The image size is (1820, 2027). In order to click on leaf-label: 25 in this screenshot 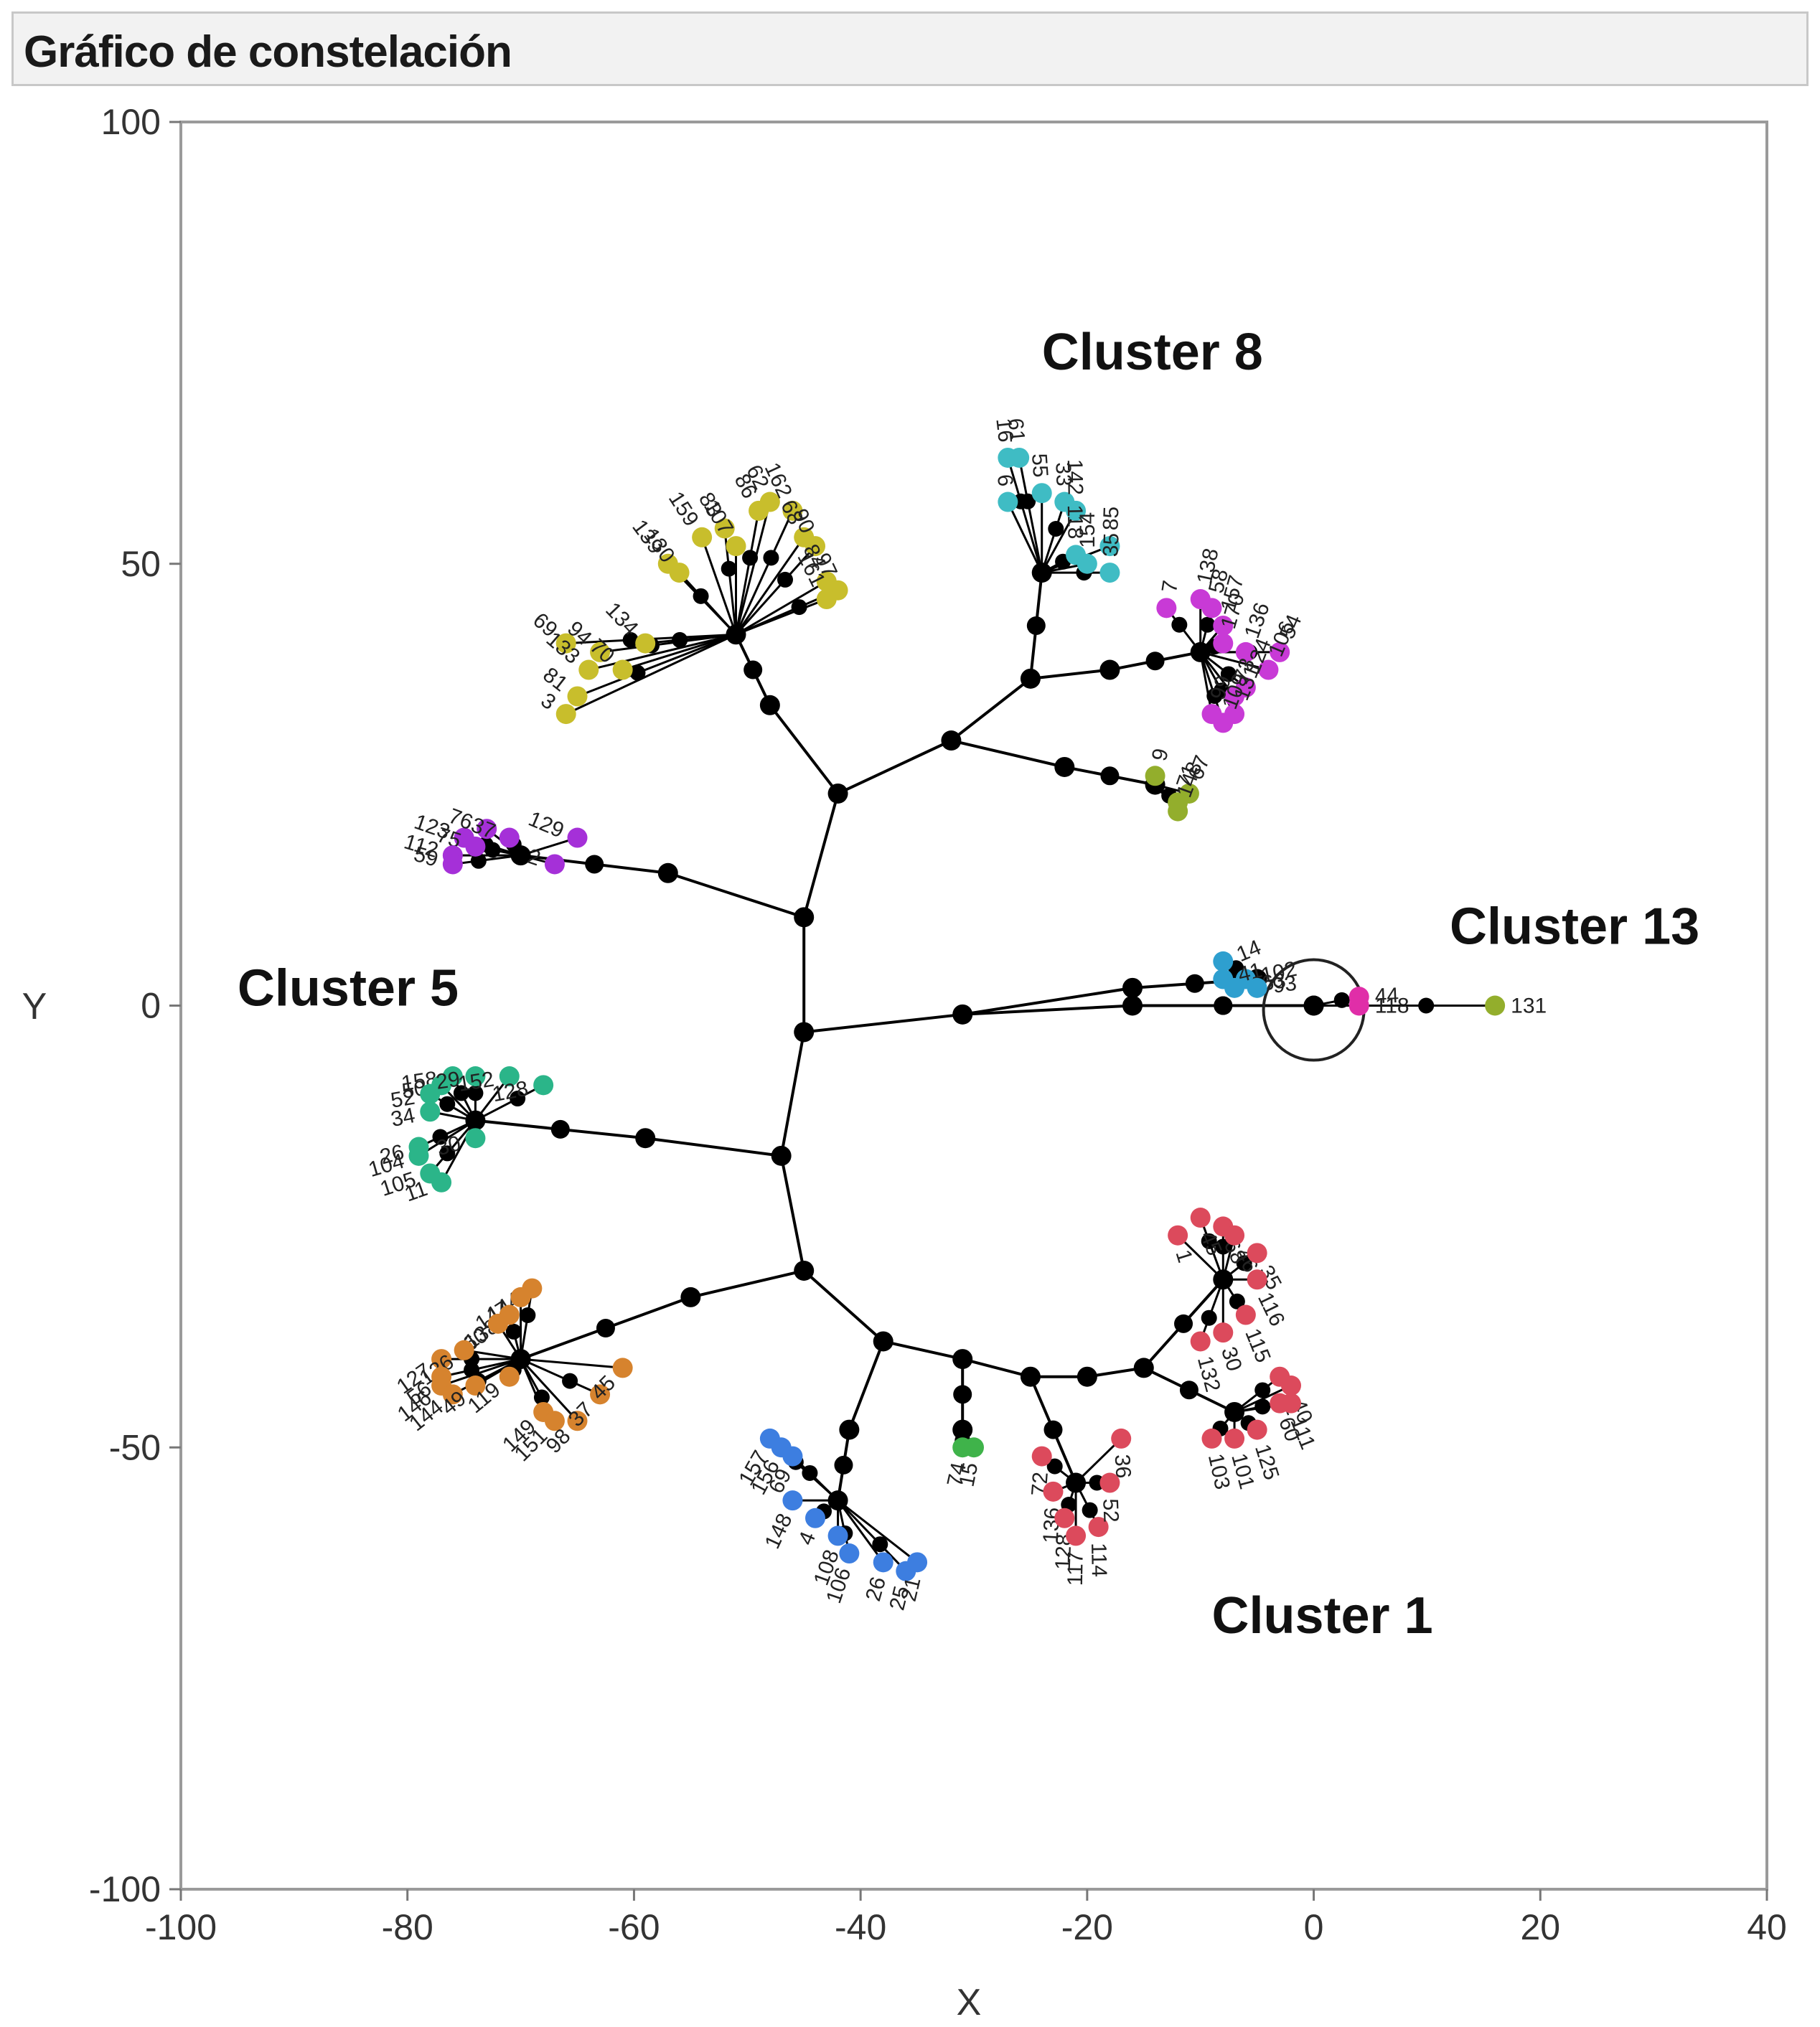, I will do `click(899, 1598)`.